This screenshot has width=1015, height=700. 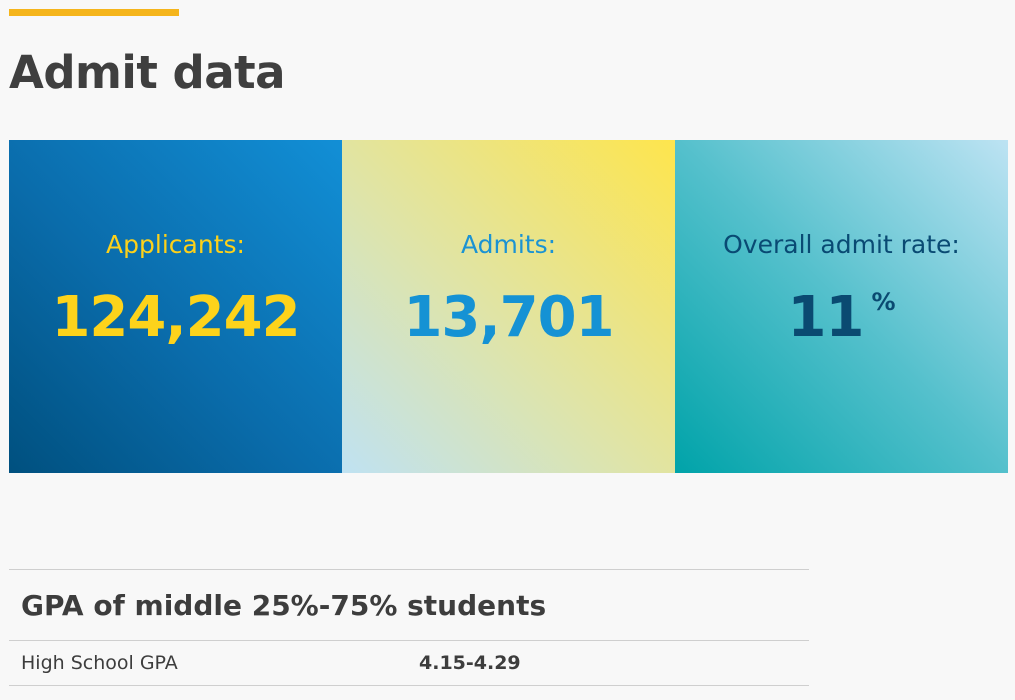 What do you see at coordinates (508, 244) in the screenshot?
I see `admits-label: Admits:` at bounding box center [508, 244].